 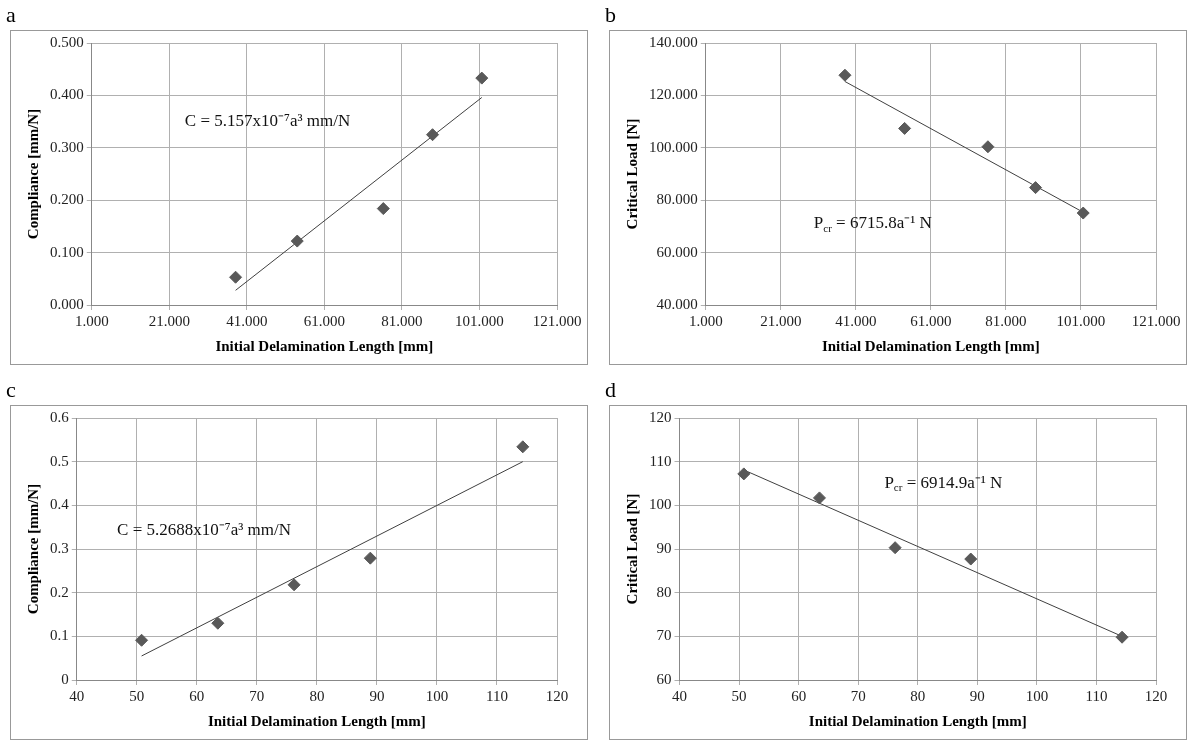 What do you see at coordinates (664, 591) in the screenshot?
I see `y-tick-label: 80` at bounding box center [664, 591].